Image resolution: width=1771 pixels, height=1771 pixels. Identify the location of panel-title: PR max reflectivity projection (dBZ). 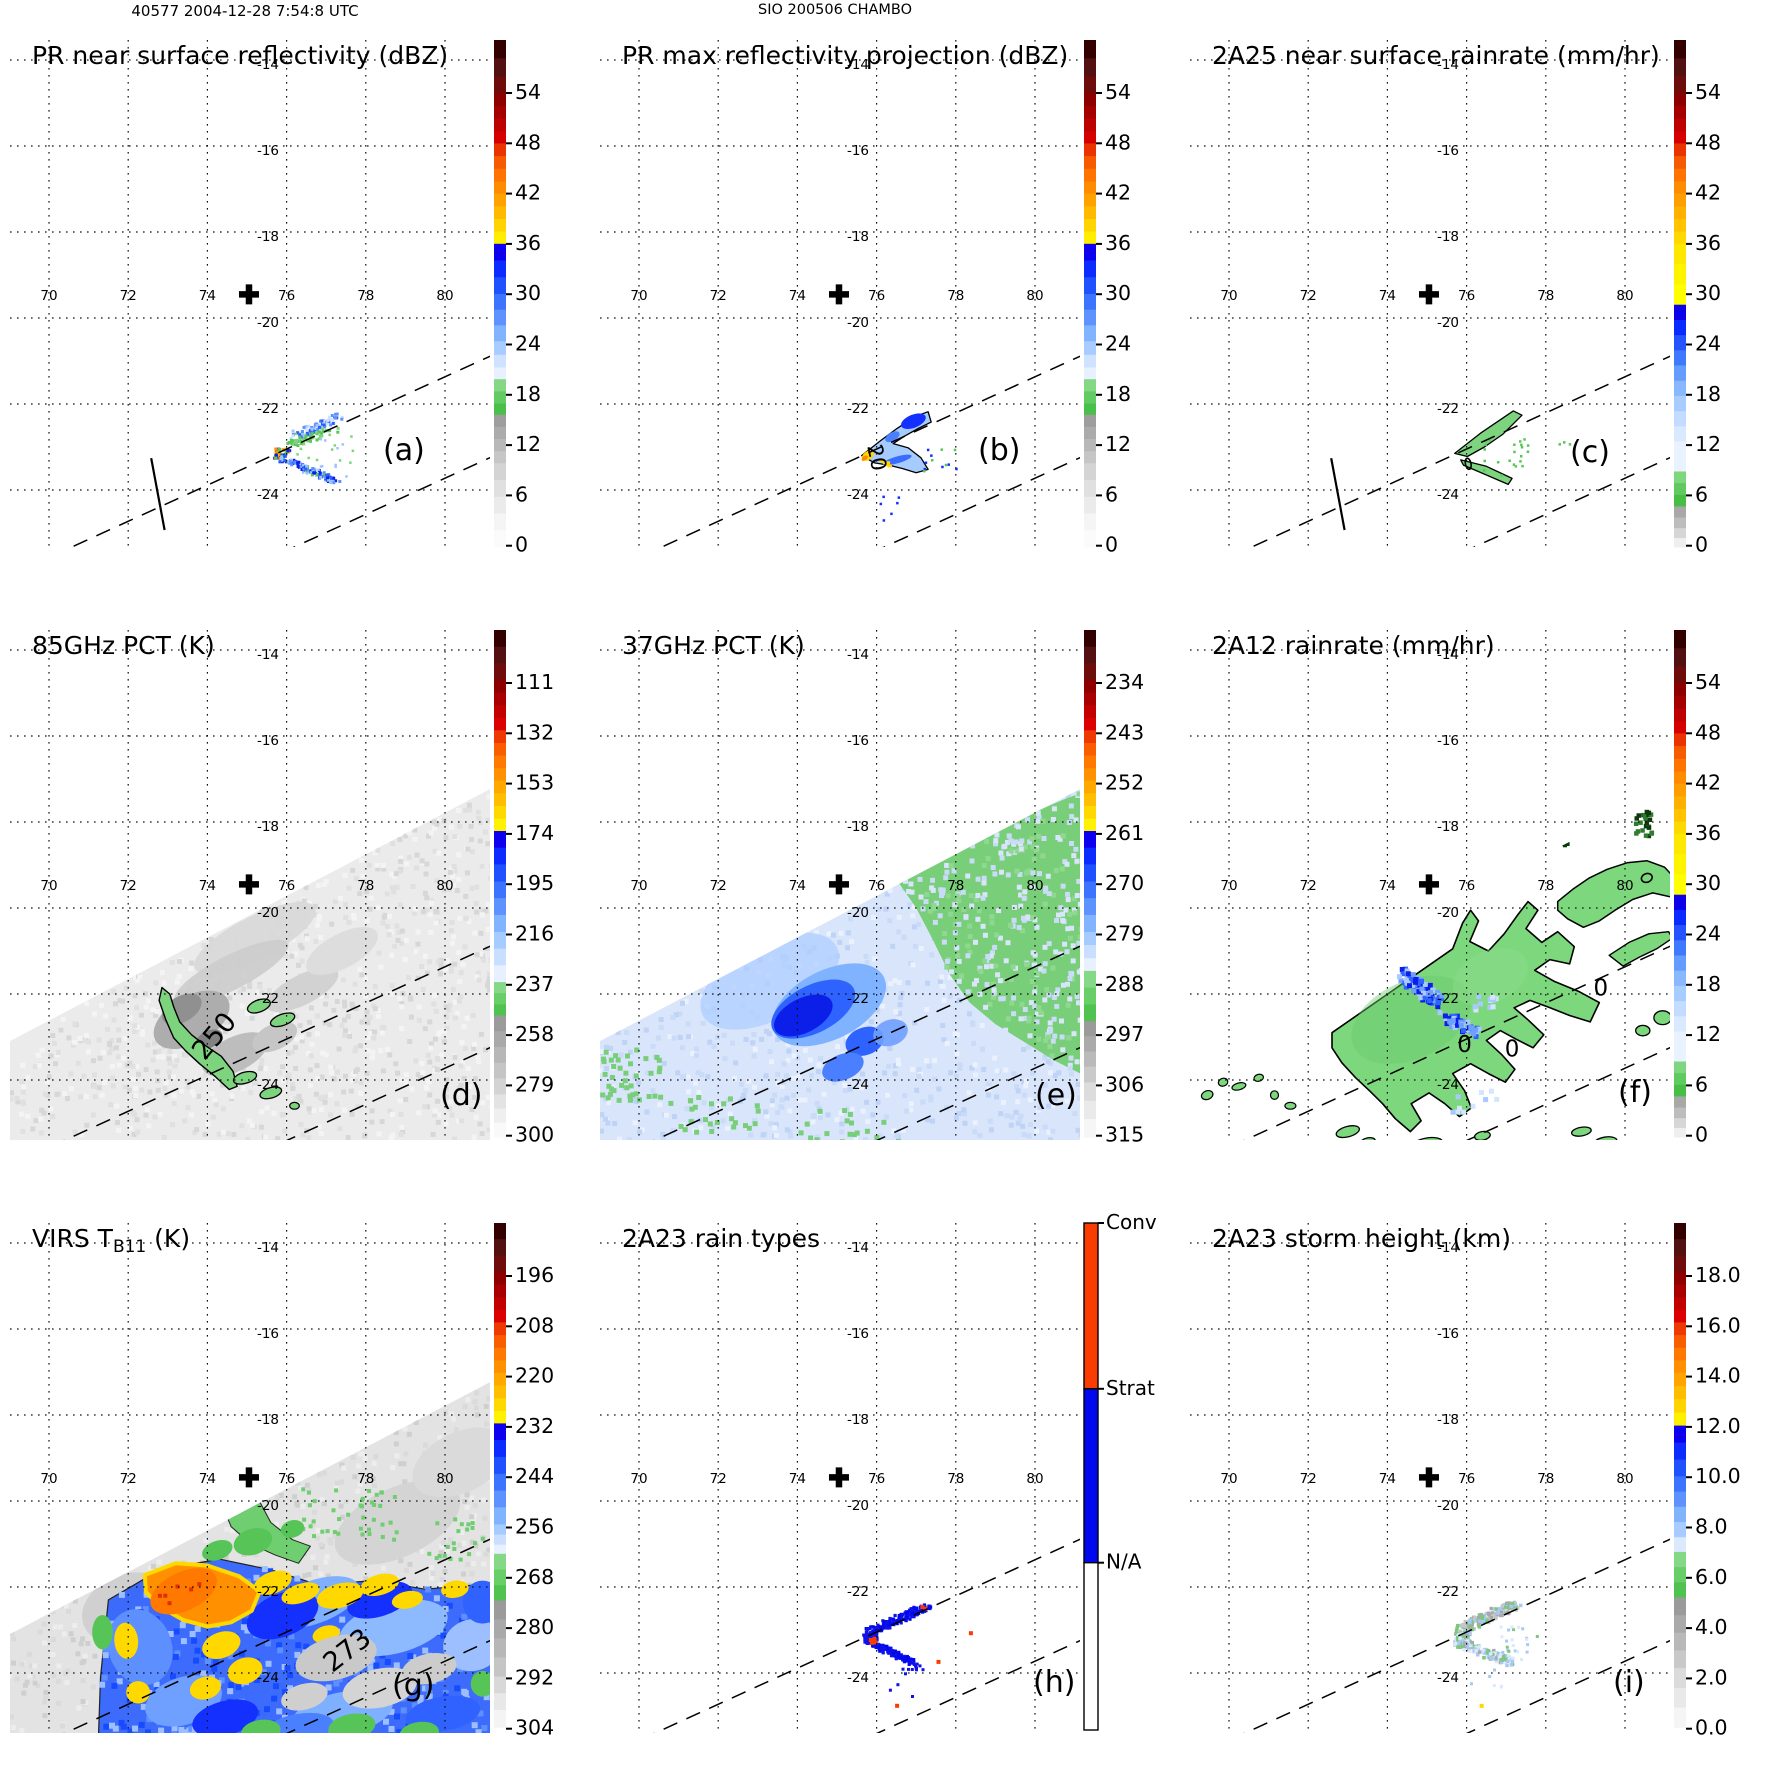
(845, 55).